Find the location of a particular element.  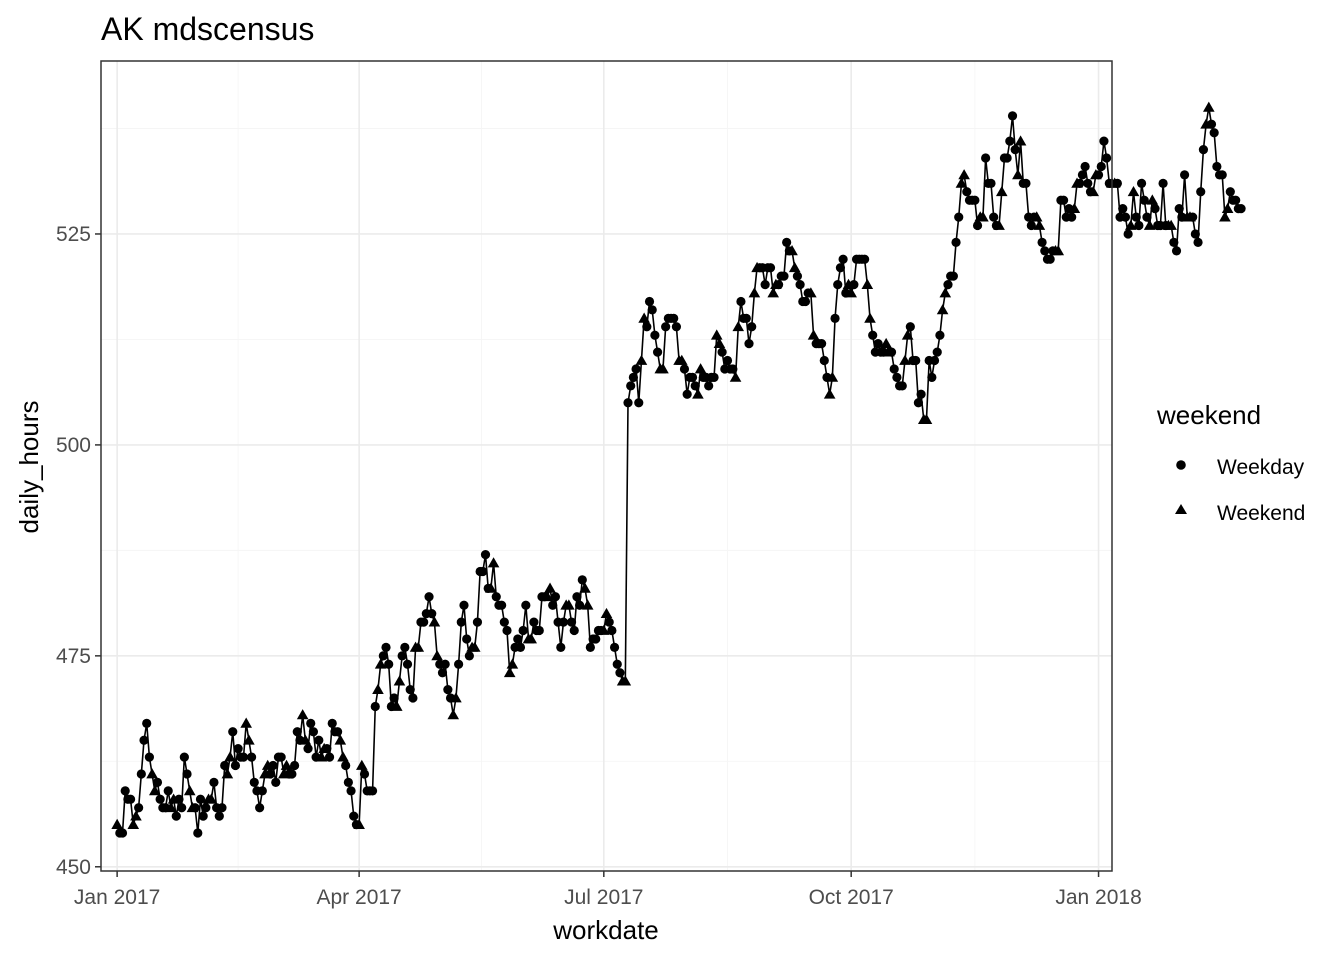

y-tick-label: 450 is located at coordinates (73, 867).